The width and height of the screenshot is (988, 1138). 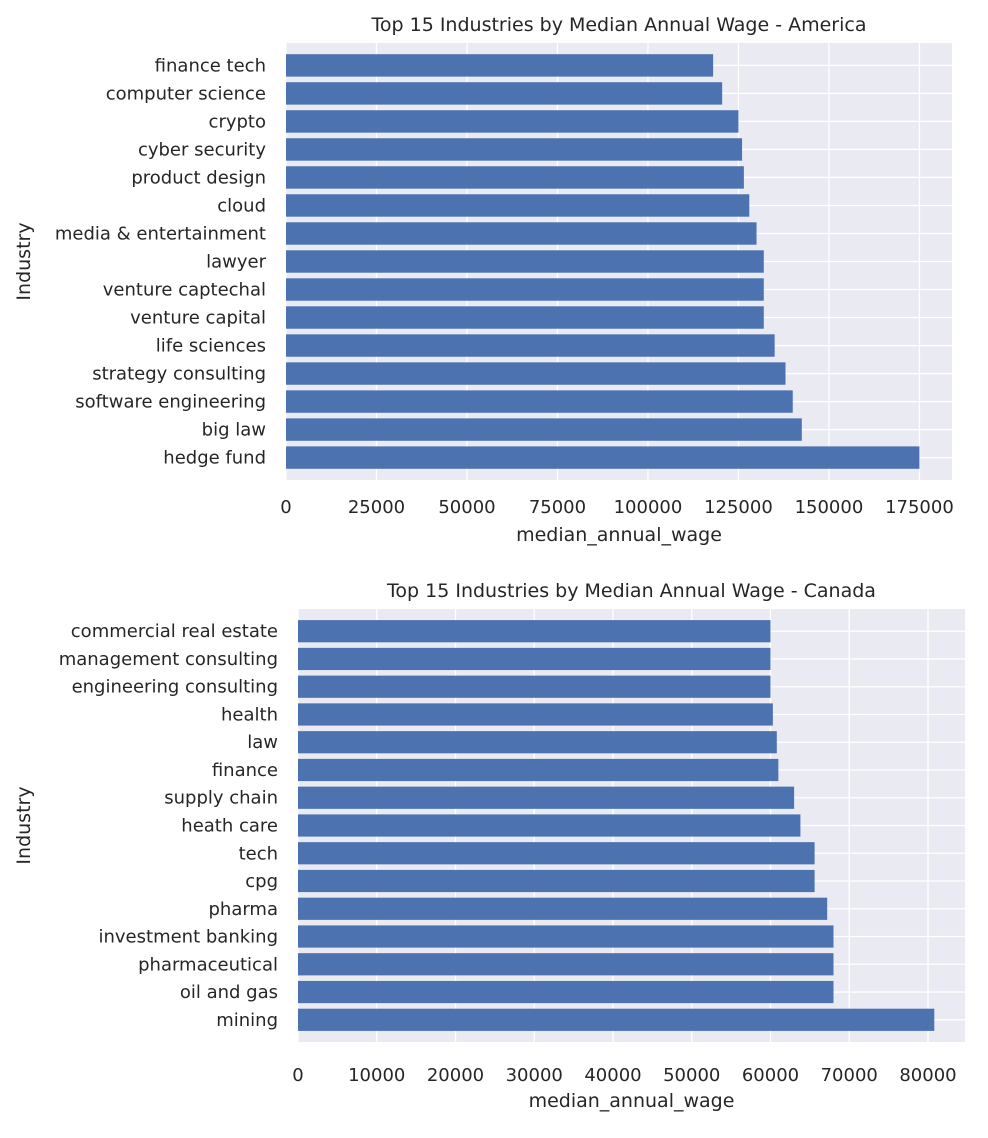 I want to click on y-tick-label: computer science, so click(x=186, y=93).